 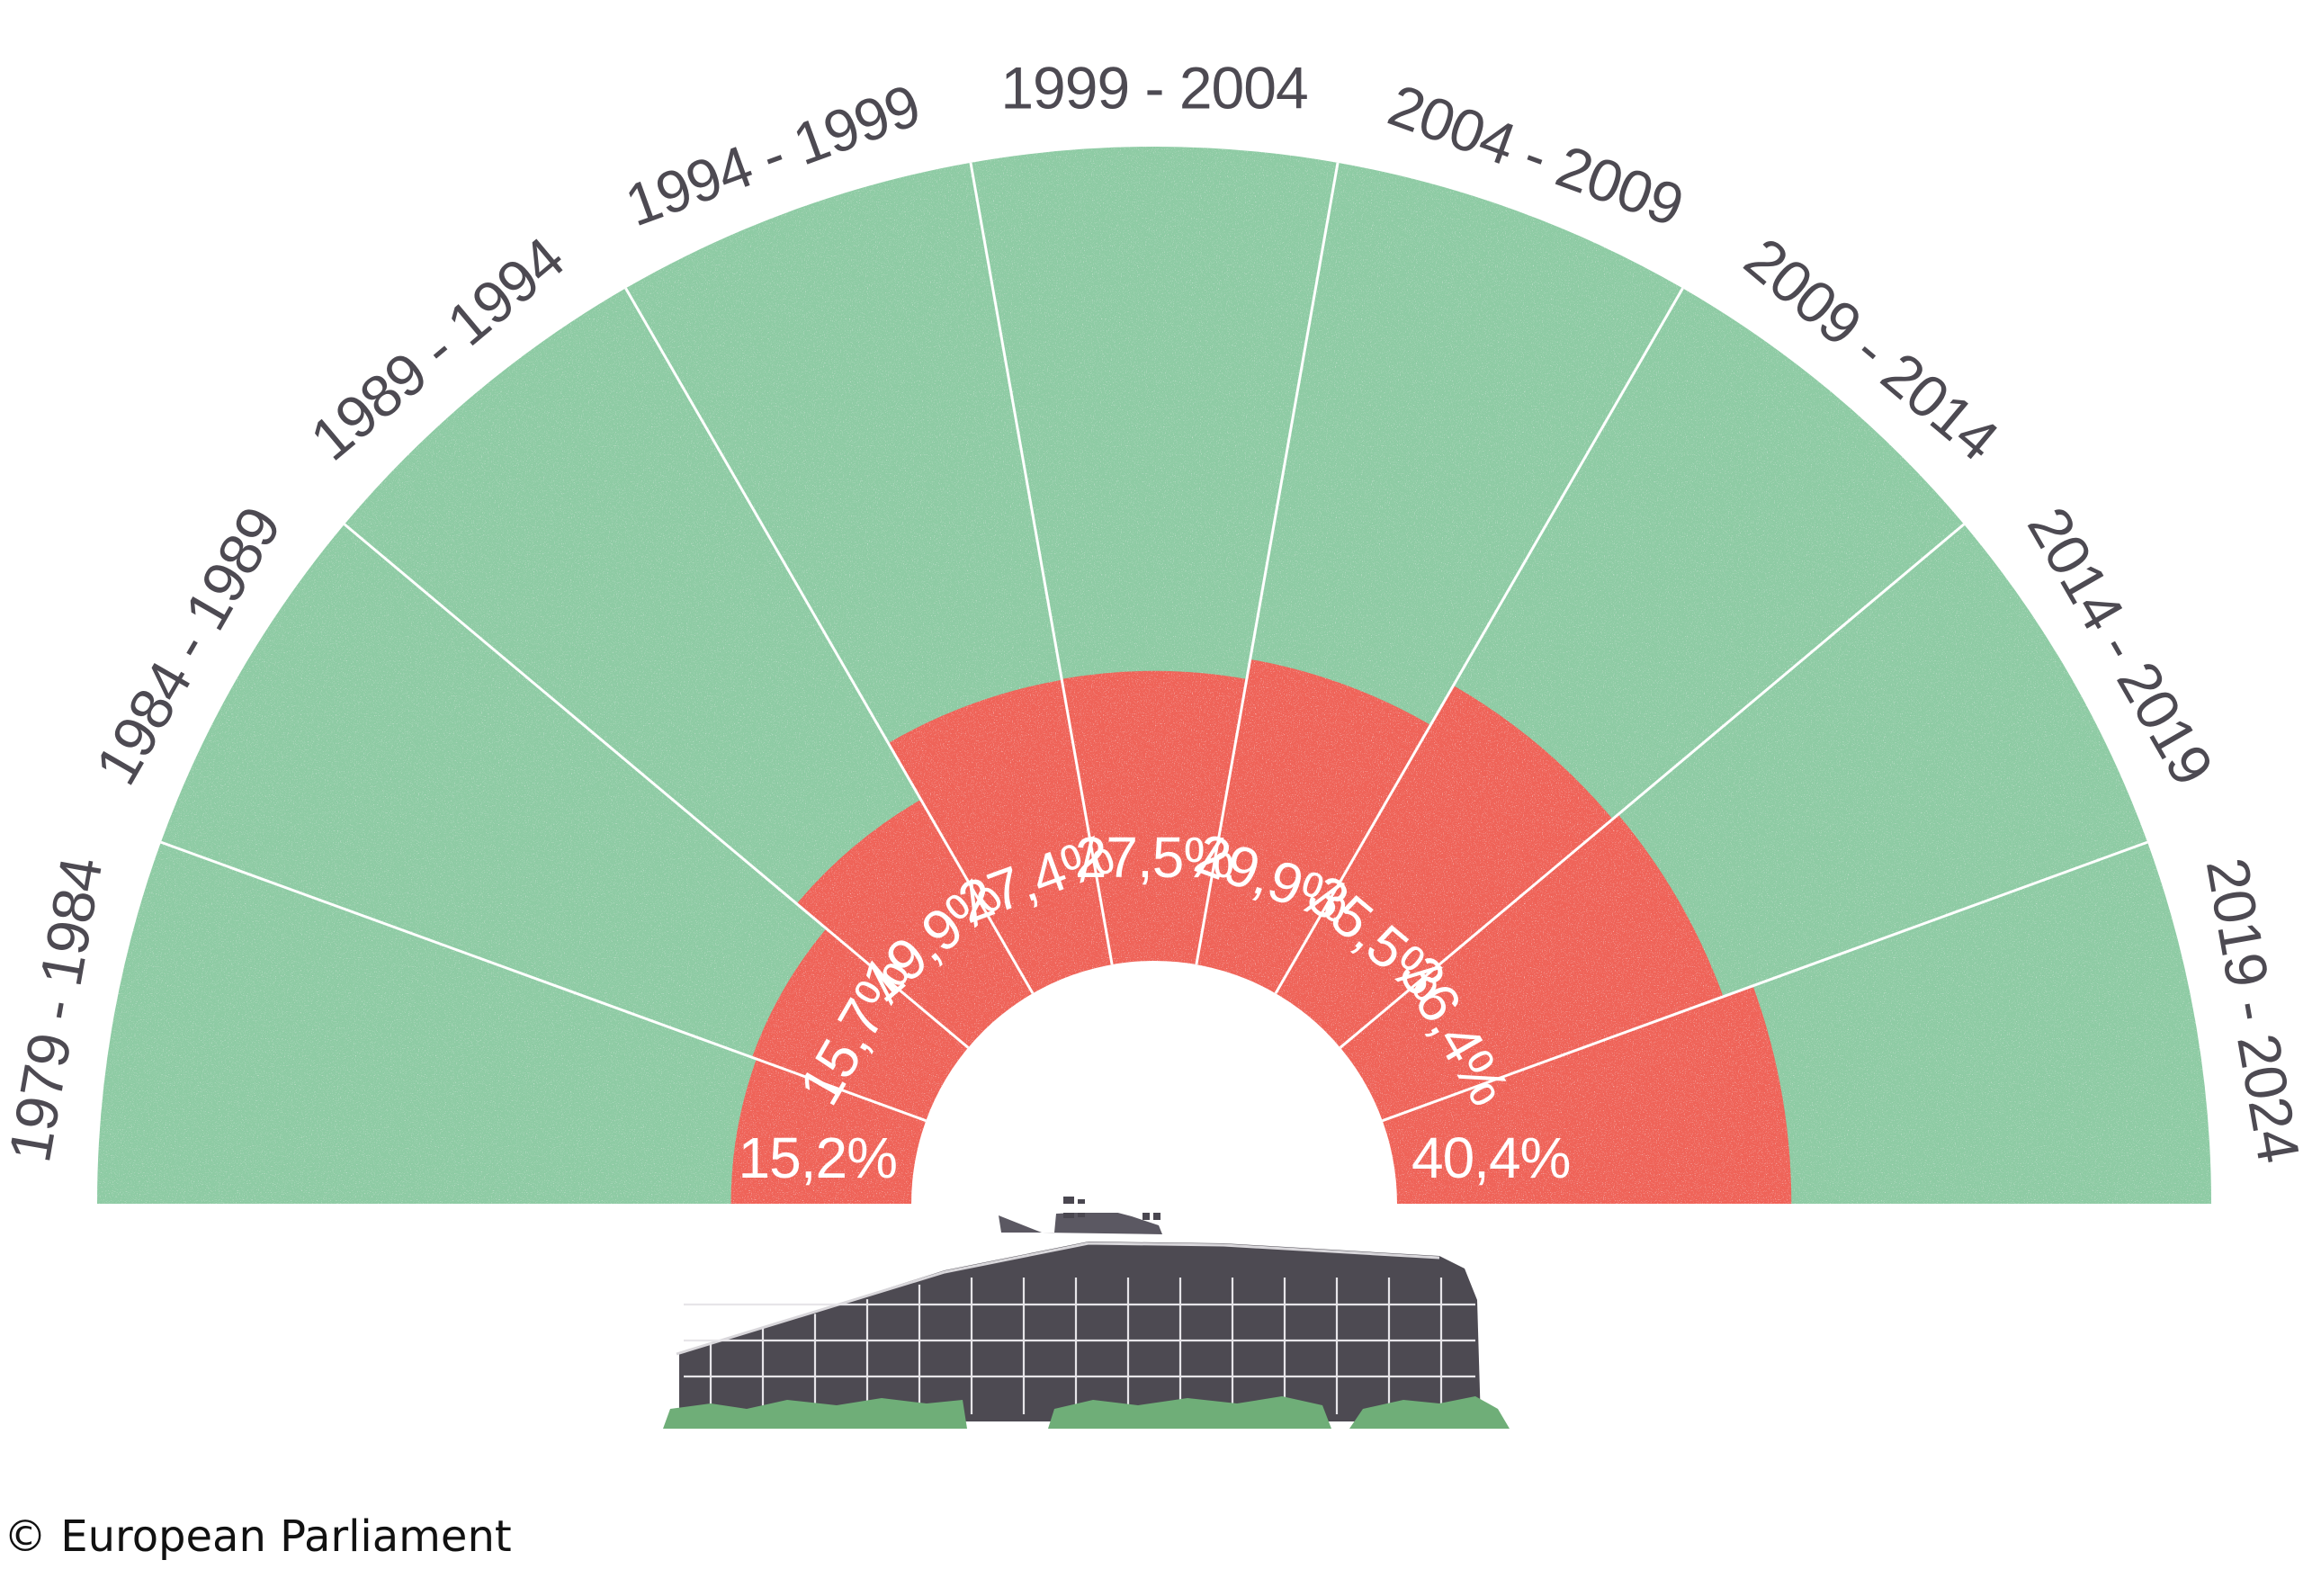 What do you see at coordinates (1154, 87) in the screenshot?
I see `period-label: 1999 - 2004` at bounding box center [1154, 87].